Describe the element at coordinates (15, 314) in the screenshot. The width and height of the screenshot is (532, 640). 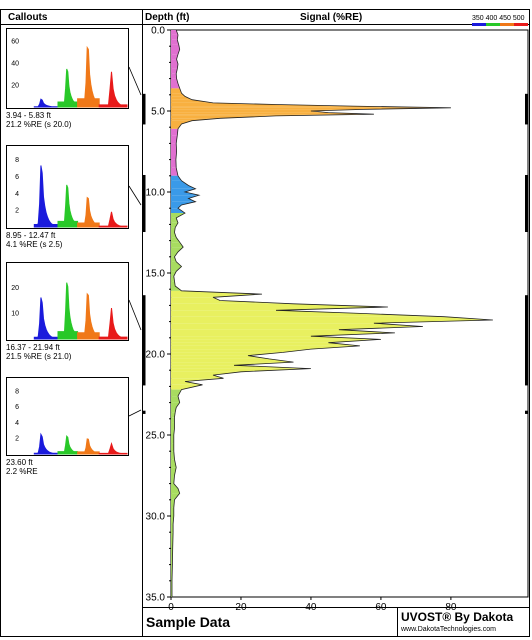
I see `callout-y-tick: 10` at that location.